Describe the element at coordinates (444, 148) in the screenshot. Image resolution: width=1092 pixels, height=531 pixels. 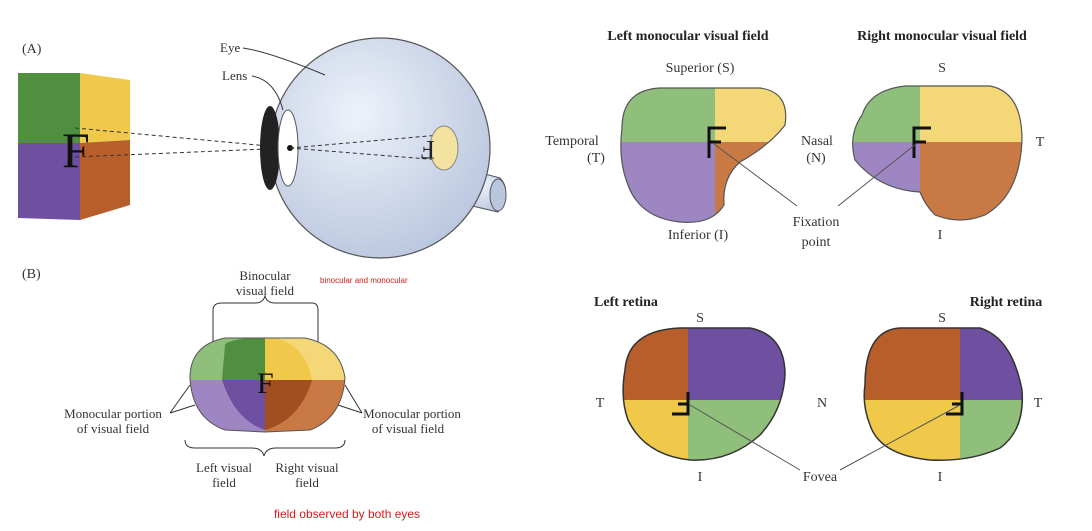
I see `retina-image-spot` at that location.